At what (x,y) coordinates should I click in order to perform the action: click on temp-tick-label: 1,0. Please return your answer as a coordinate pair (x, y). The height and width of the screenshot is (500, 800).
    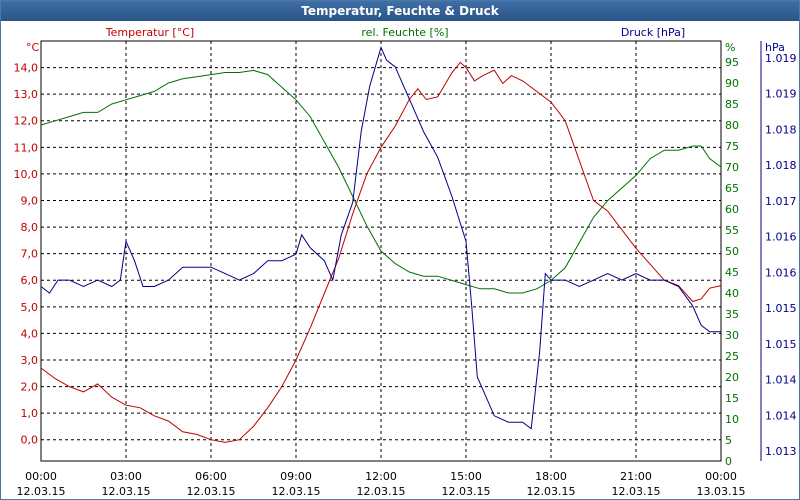
    Looking at the image, I should click on (30, 413).